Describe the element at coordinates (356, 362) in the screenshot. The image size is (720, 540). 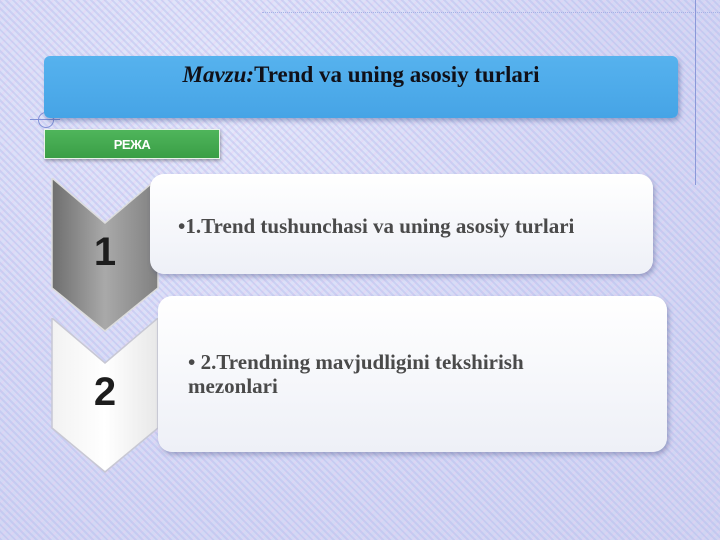
I see `plan-item-2-line-1: • 2.Trendning mavjudligini tekshirish` at that location.